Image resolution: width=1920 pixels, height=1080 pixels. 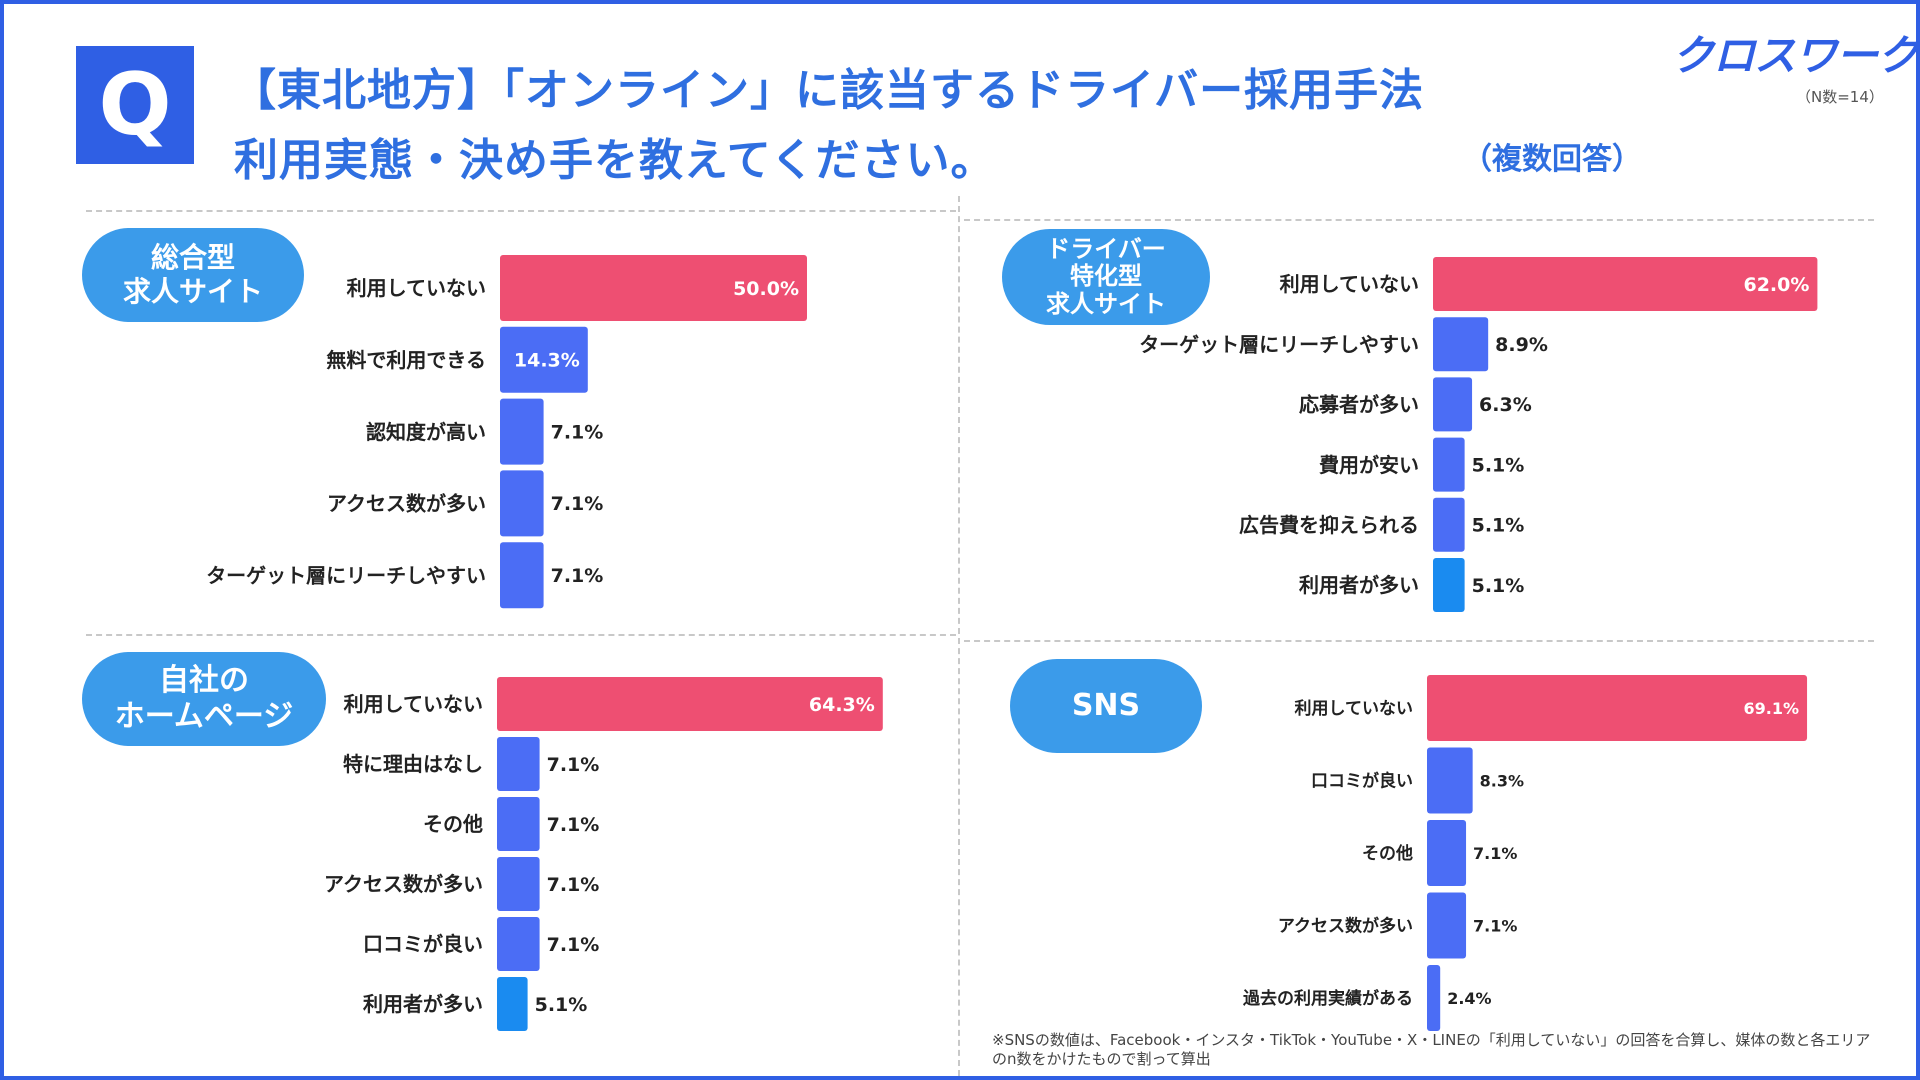 I want to click on category-label-sns-other: その他, so click(x=1387, y=853).